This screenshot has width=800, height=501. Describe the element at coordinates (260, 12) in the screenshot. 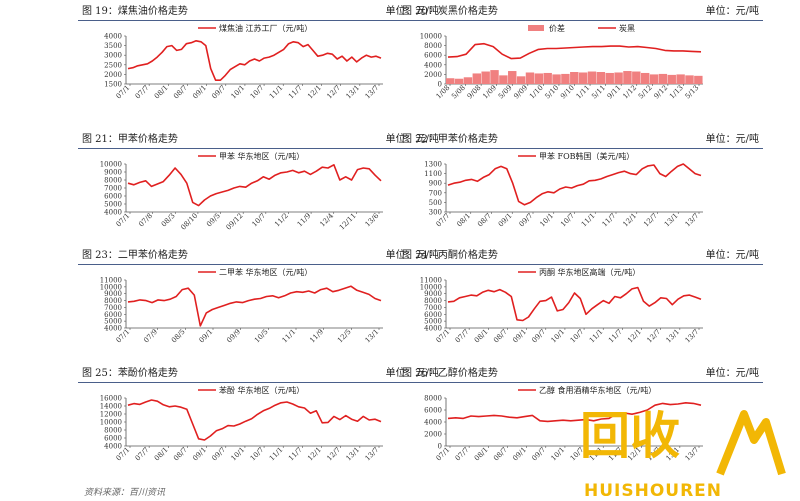

I see `chart-header: 图 19：煤焦油价格走势 单位：元/吨` at that location.